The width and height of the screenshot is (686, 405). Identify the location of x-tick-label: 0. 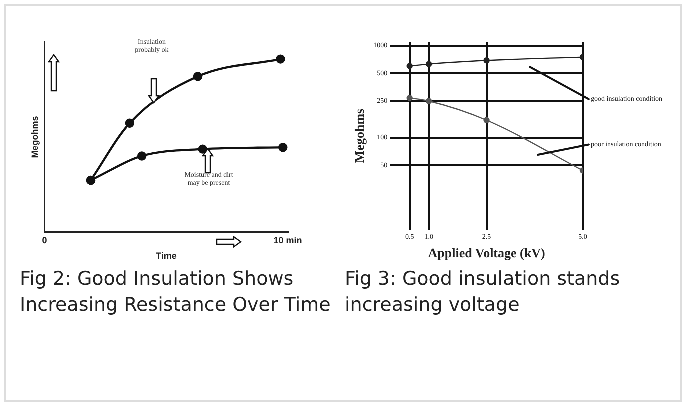
(45, 240).